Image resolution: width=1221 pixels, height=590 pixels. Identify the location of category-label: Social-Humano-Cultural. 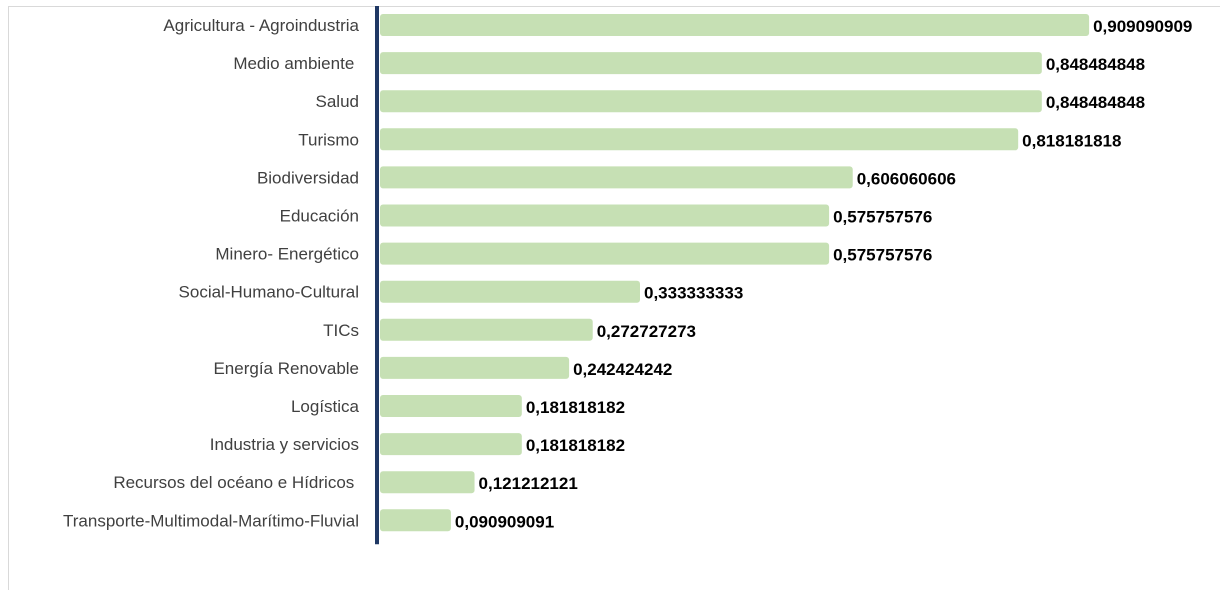
(269, 292).